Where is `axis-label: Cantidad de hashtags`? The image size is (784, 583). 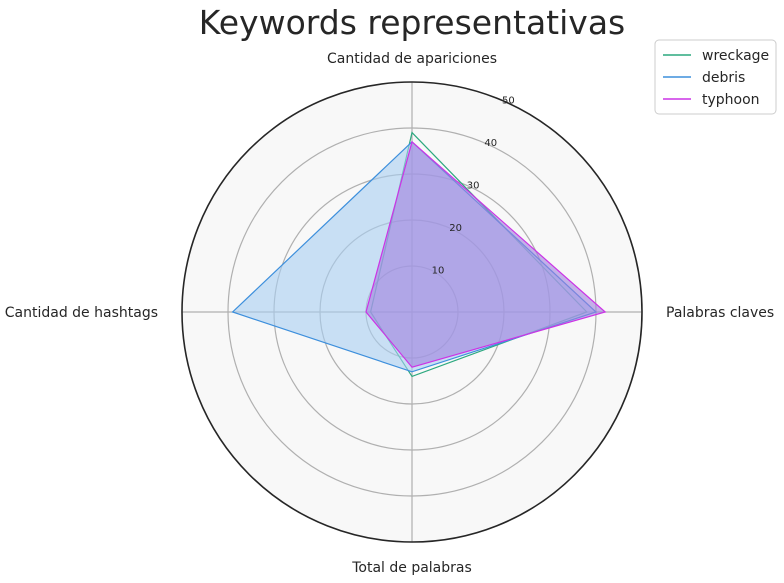
axis-label: Cantidad de hashtags is located at coordinates (81, 313).